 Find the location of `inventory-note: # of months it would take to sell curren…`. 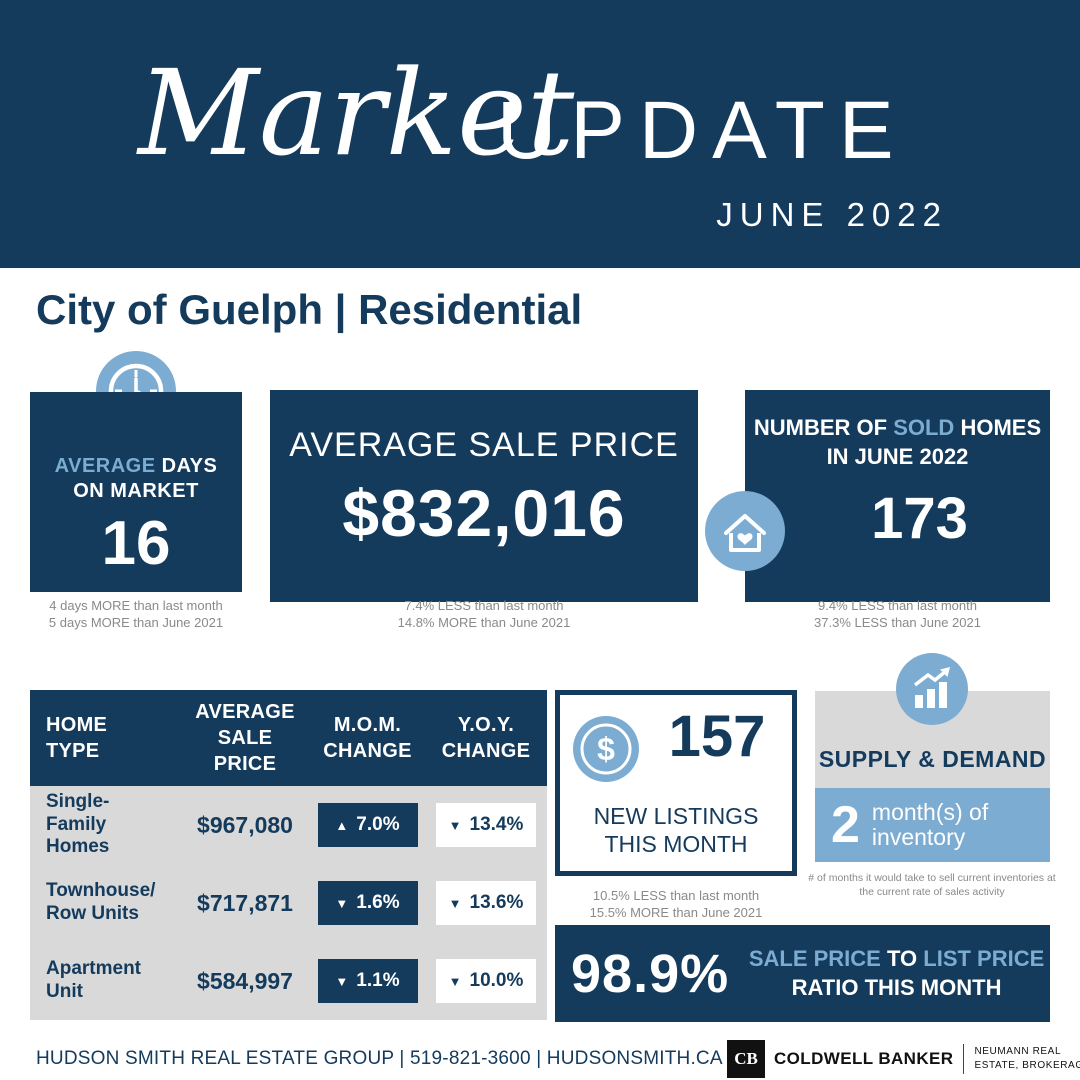

inventory-note: # of months it would take to sell curren… is located at coordinates (932, 885).